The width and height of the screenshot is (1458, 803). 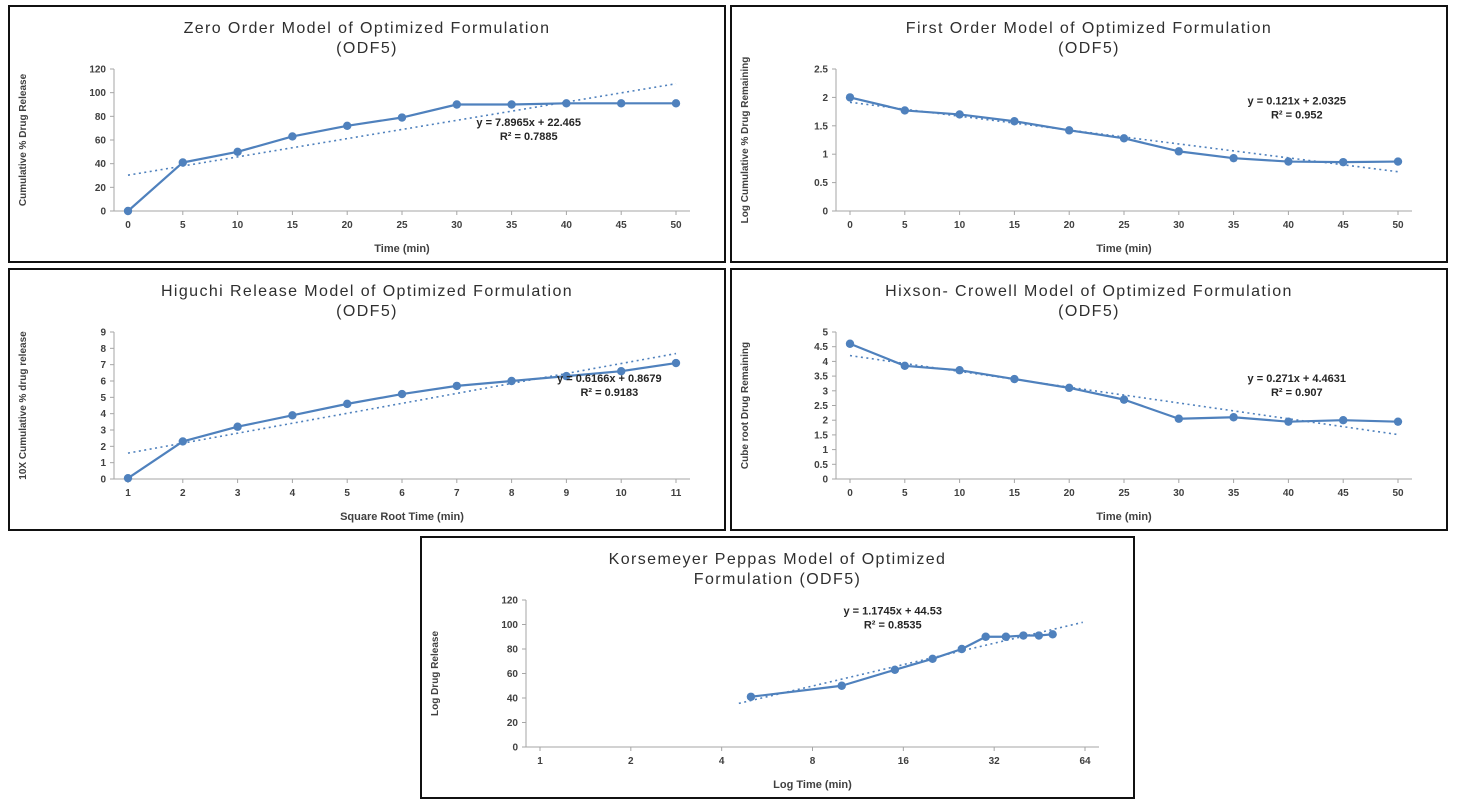 I want to click on chart-title-line-1: Korsemeyer Peppas Model of Optimized, so click(x=778, y=559).